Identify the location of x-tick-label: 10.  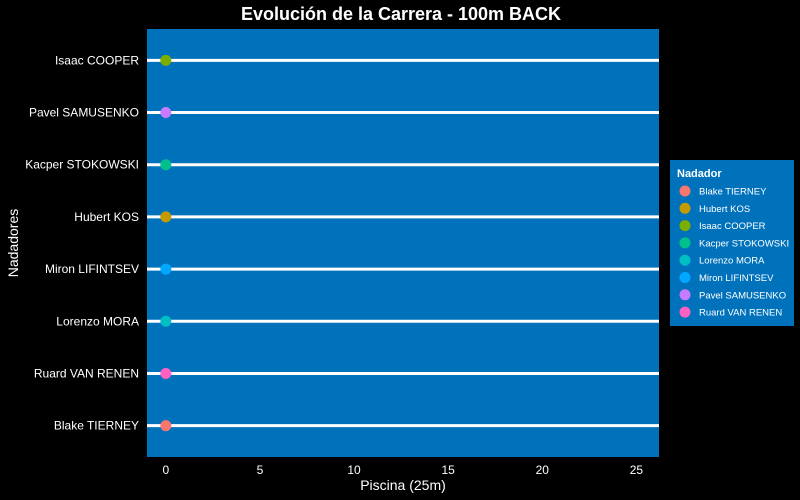
(354, 470).